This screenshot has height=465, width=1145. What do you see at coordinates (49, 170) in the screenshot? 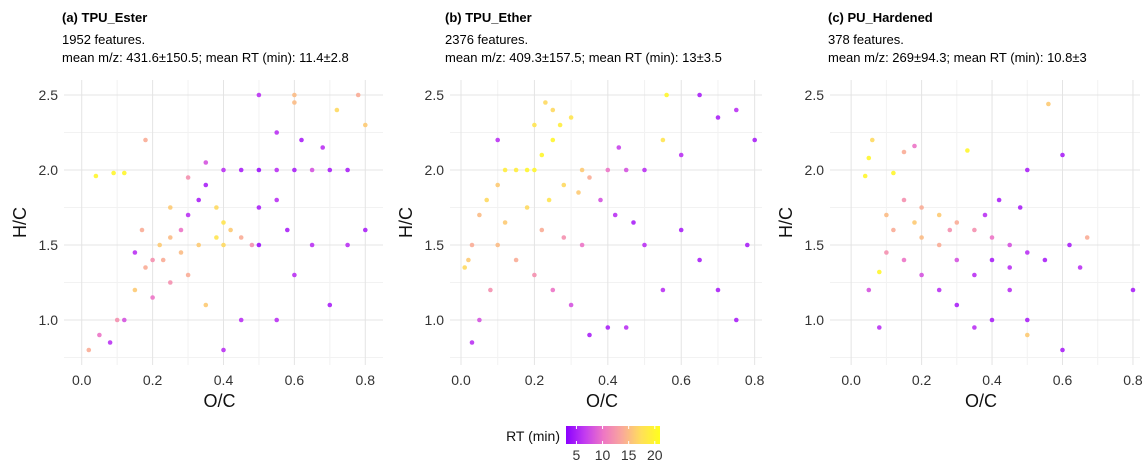
I see `y-tick-label: 2.0` at bounding box center [49, 170].